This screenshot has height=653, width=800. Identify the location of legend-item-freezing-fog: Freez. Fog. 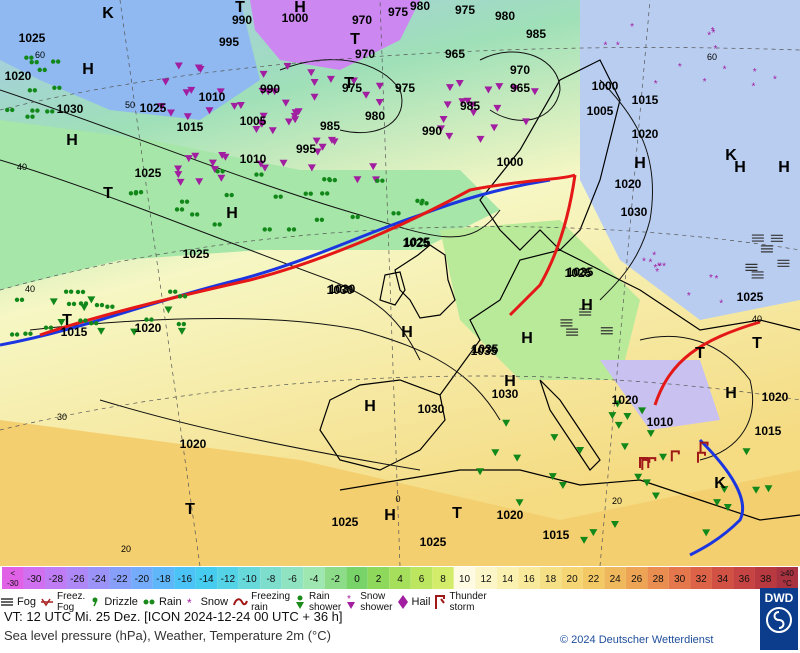
(64, 602).